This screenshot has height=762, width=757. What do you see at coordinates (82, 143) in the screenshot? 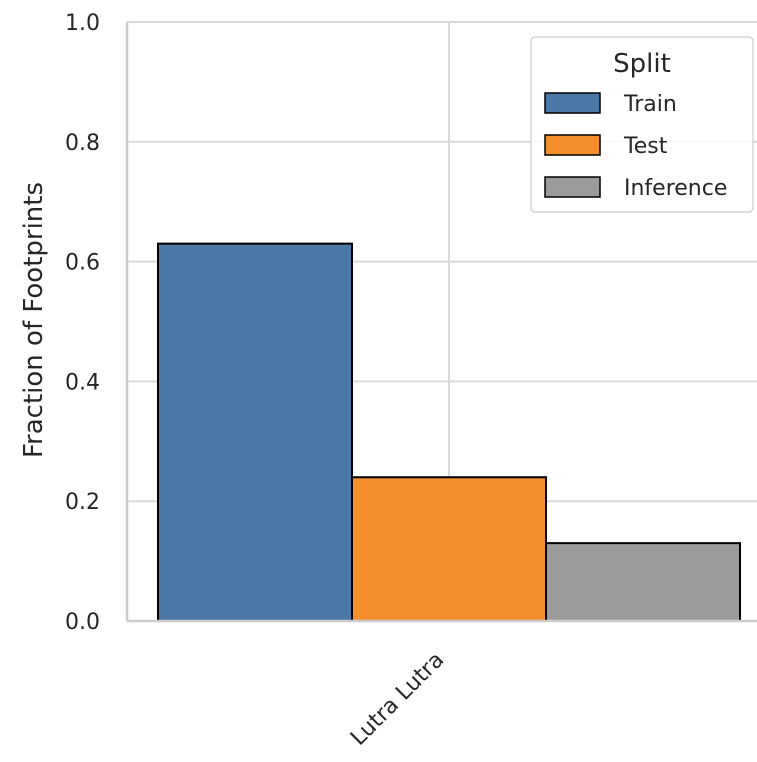
I see `y-tick-label: 0.8` at bounding box center [82, 143].